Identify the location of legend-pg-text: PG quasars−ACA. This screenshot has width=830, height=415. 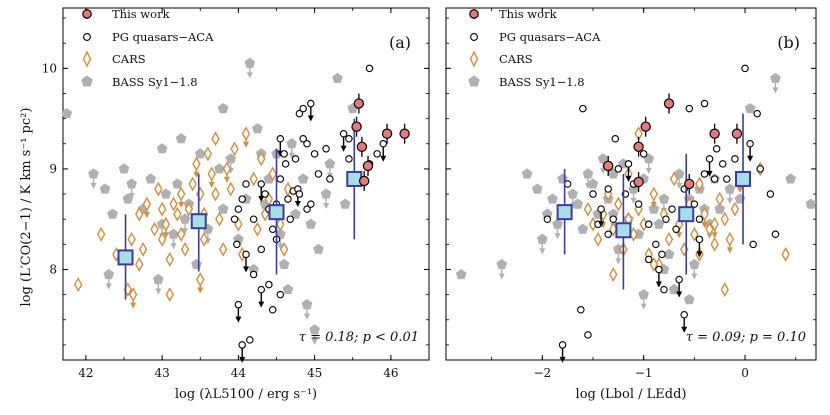
(163, 37).